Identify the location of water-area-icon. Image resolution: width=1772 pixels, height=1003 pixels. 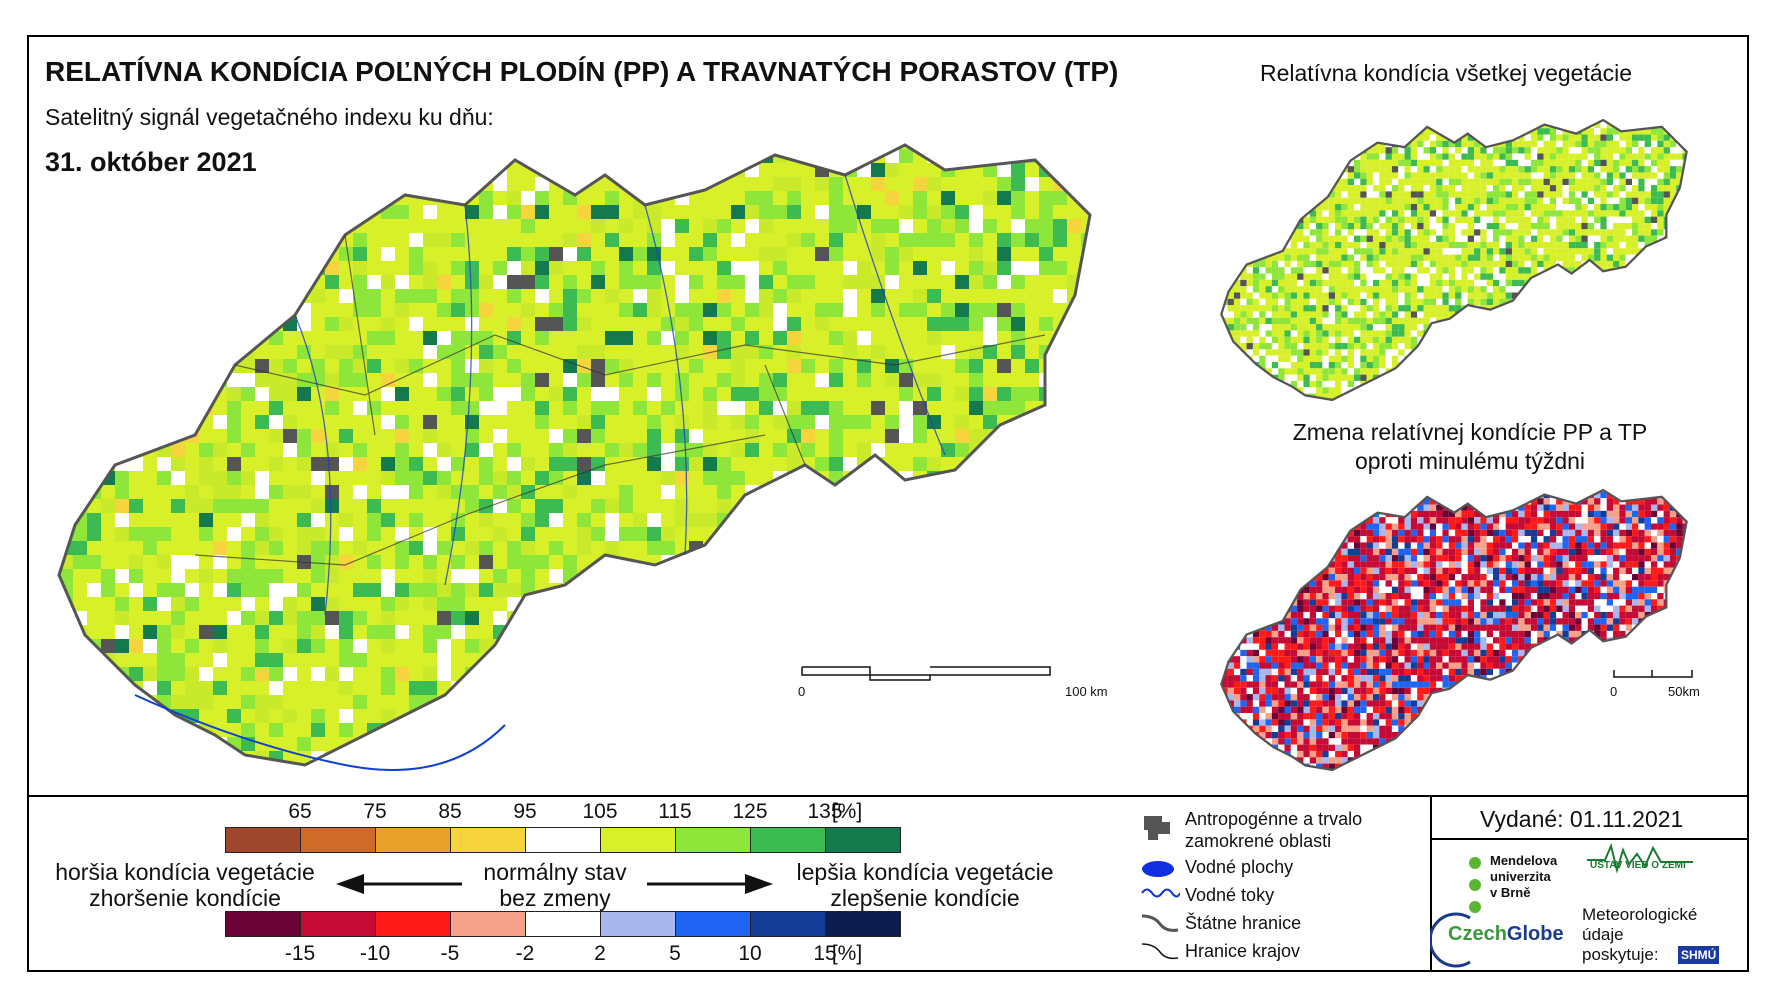
(1158, 869).